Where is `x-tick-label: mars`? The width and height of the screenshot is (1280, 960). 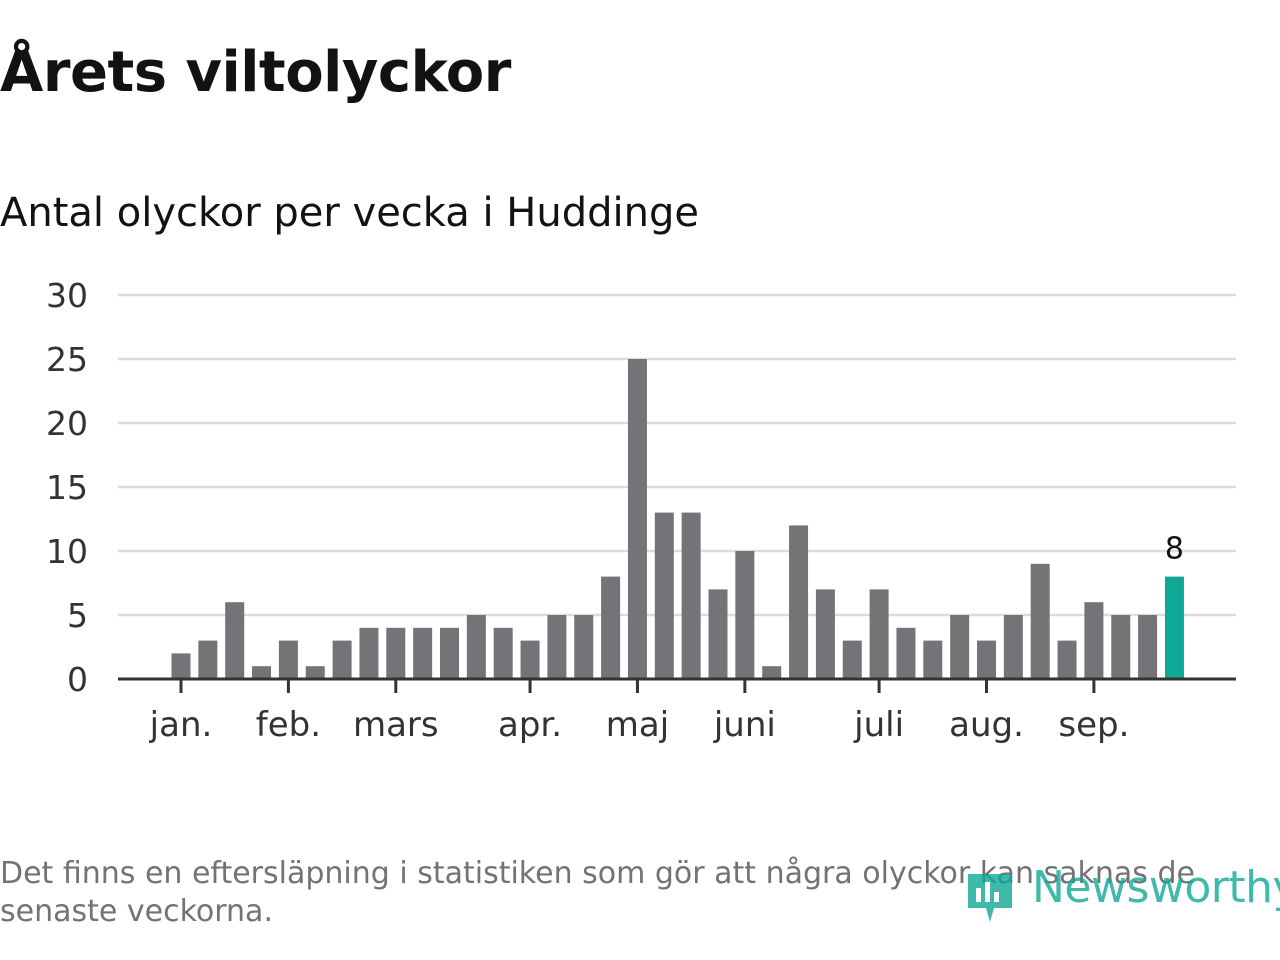
x-tick-label: mars is located at coordinates (396, 725).